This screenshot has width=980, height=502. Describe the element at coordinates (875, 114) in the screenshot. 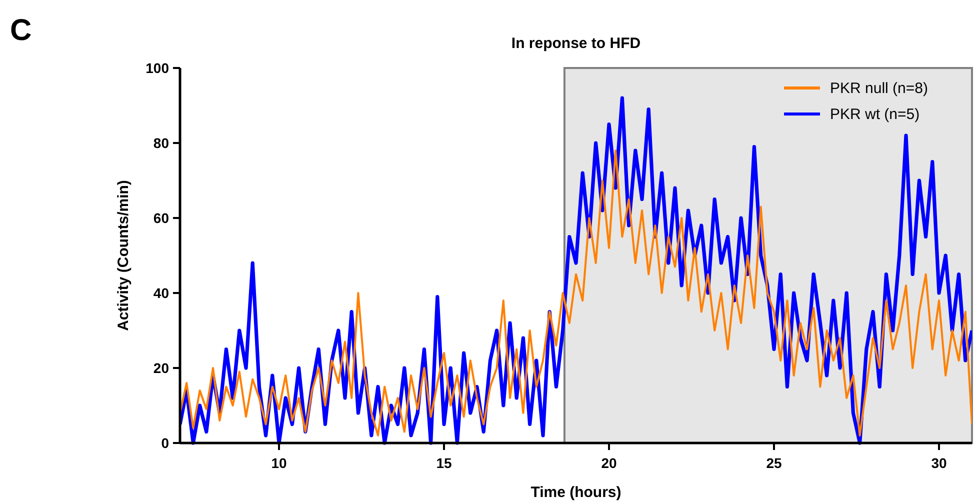

I see `legend-label: PKR wt (n=5)` at that location.